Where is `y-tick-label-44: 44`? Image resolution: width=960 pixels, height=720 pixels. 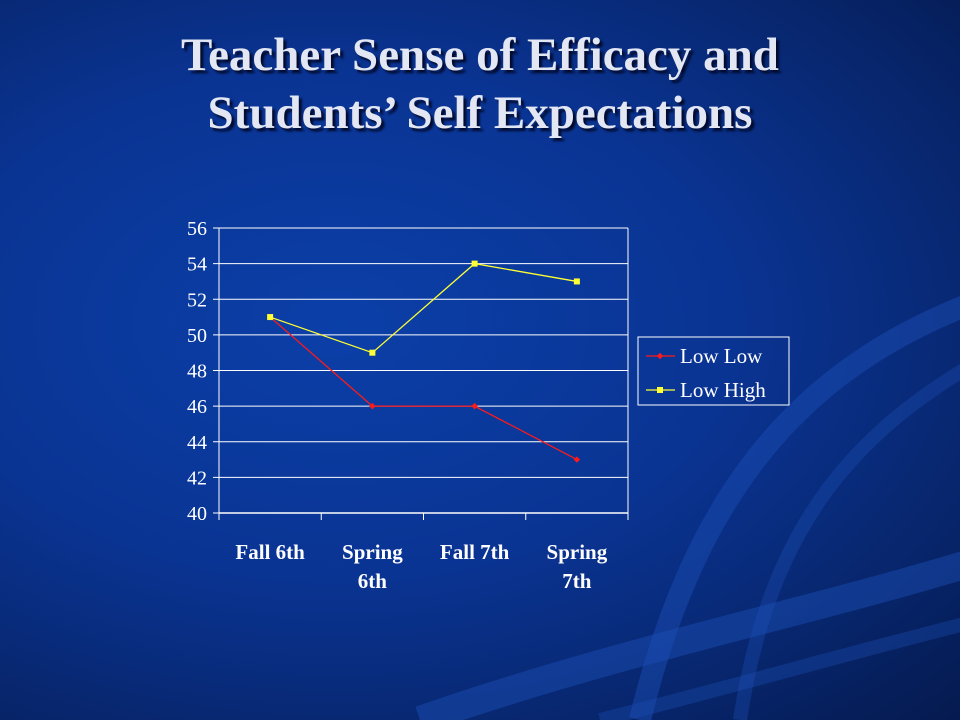 y-tick-label-44: 44 is located at coordinates (197, 443).